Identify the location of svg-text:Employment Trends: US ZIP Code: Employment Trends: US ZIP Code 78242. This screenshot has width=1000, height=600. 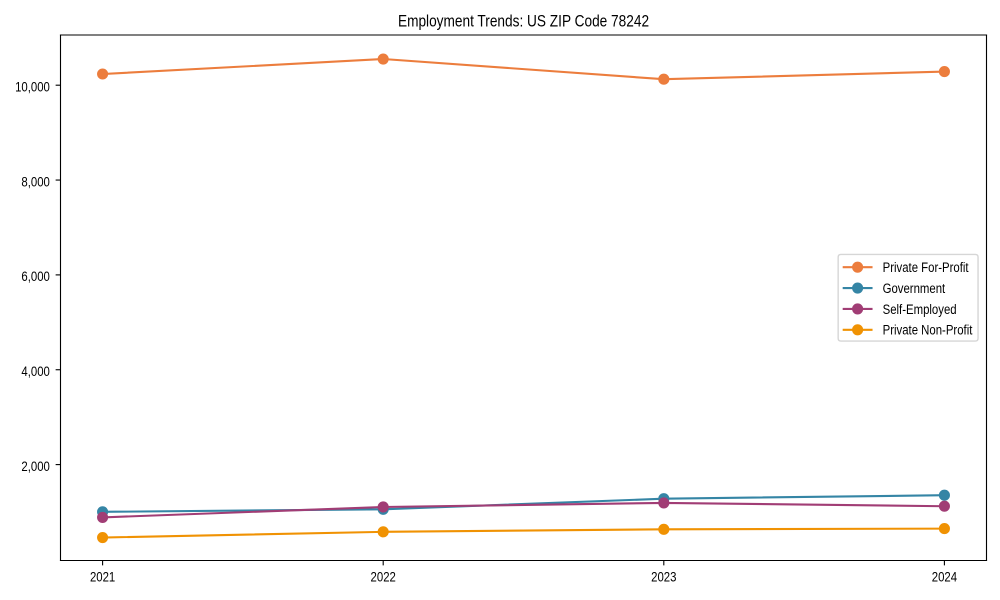
(523, 21).